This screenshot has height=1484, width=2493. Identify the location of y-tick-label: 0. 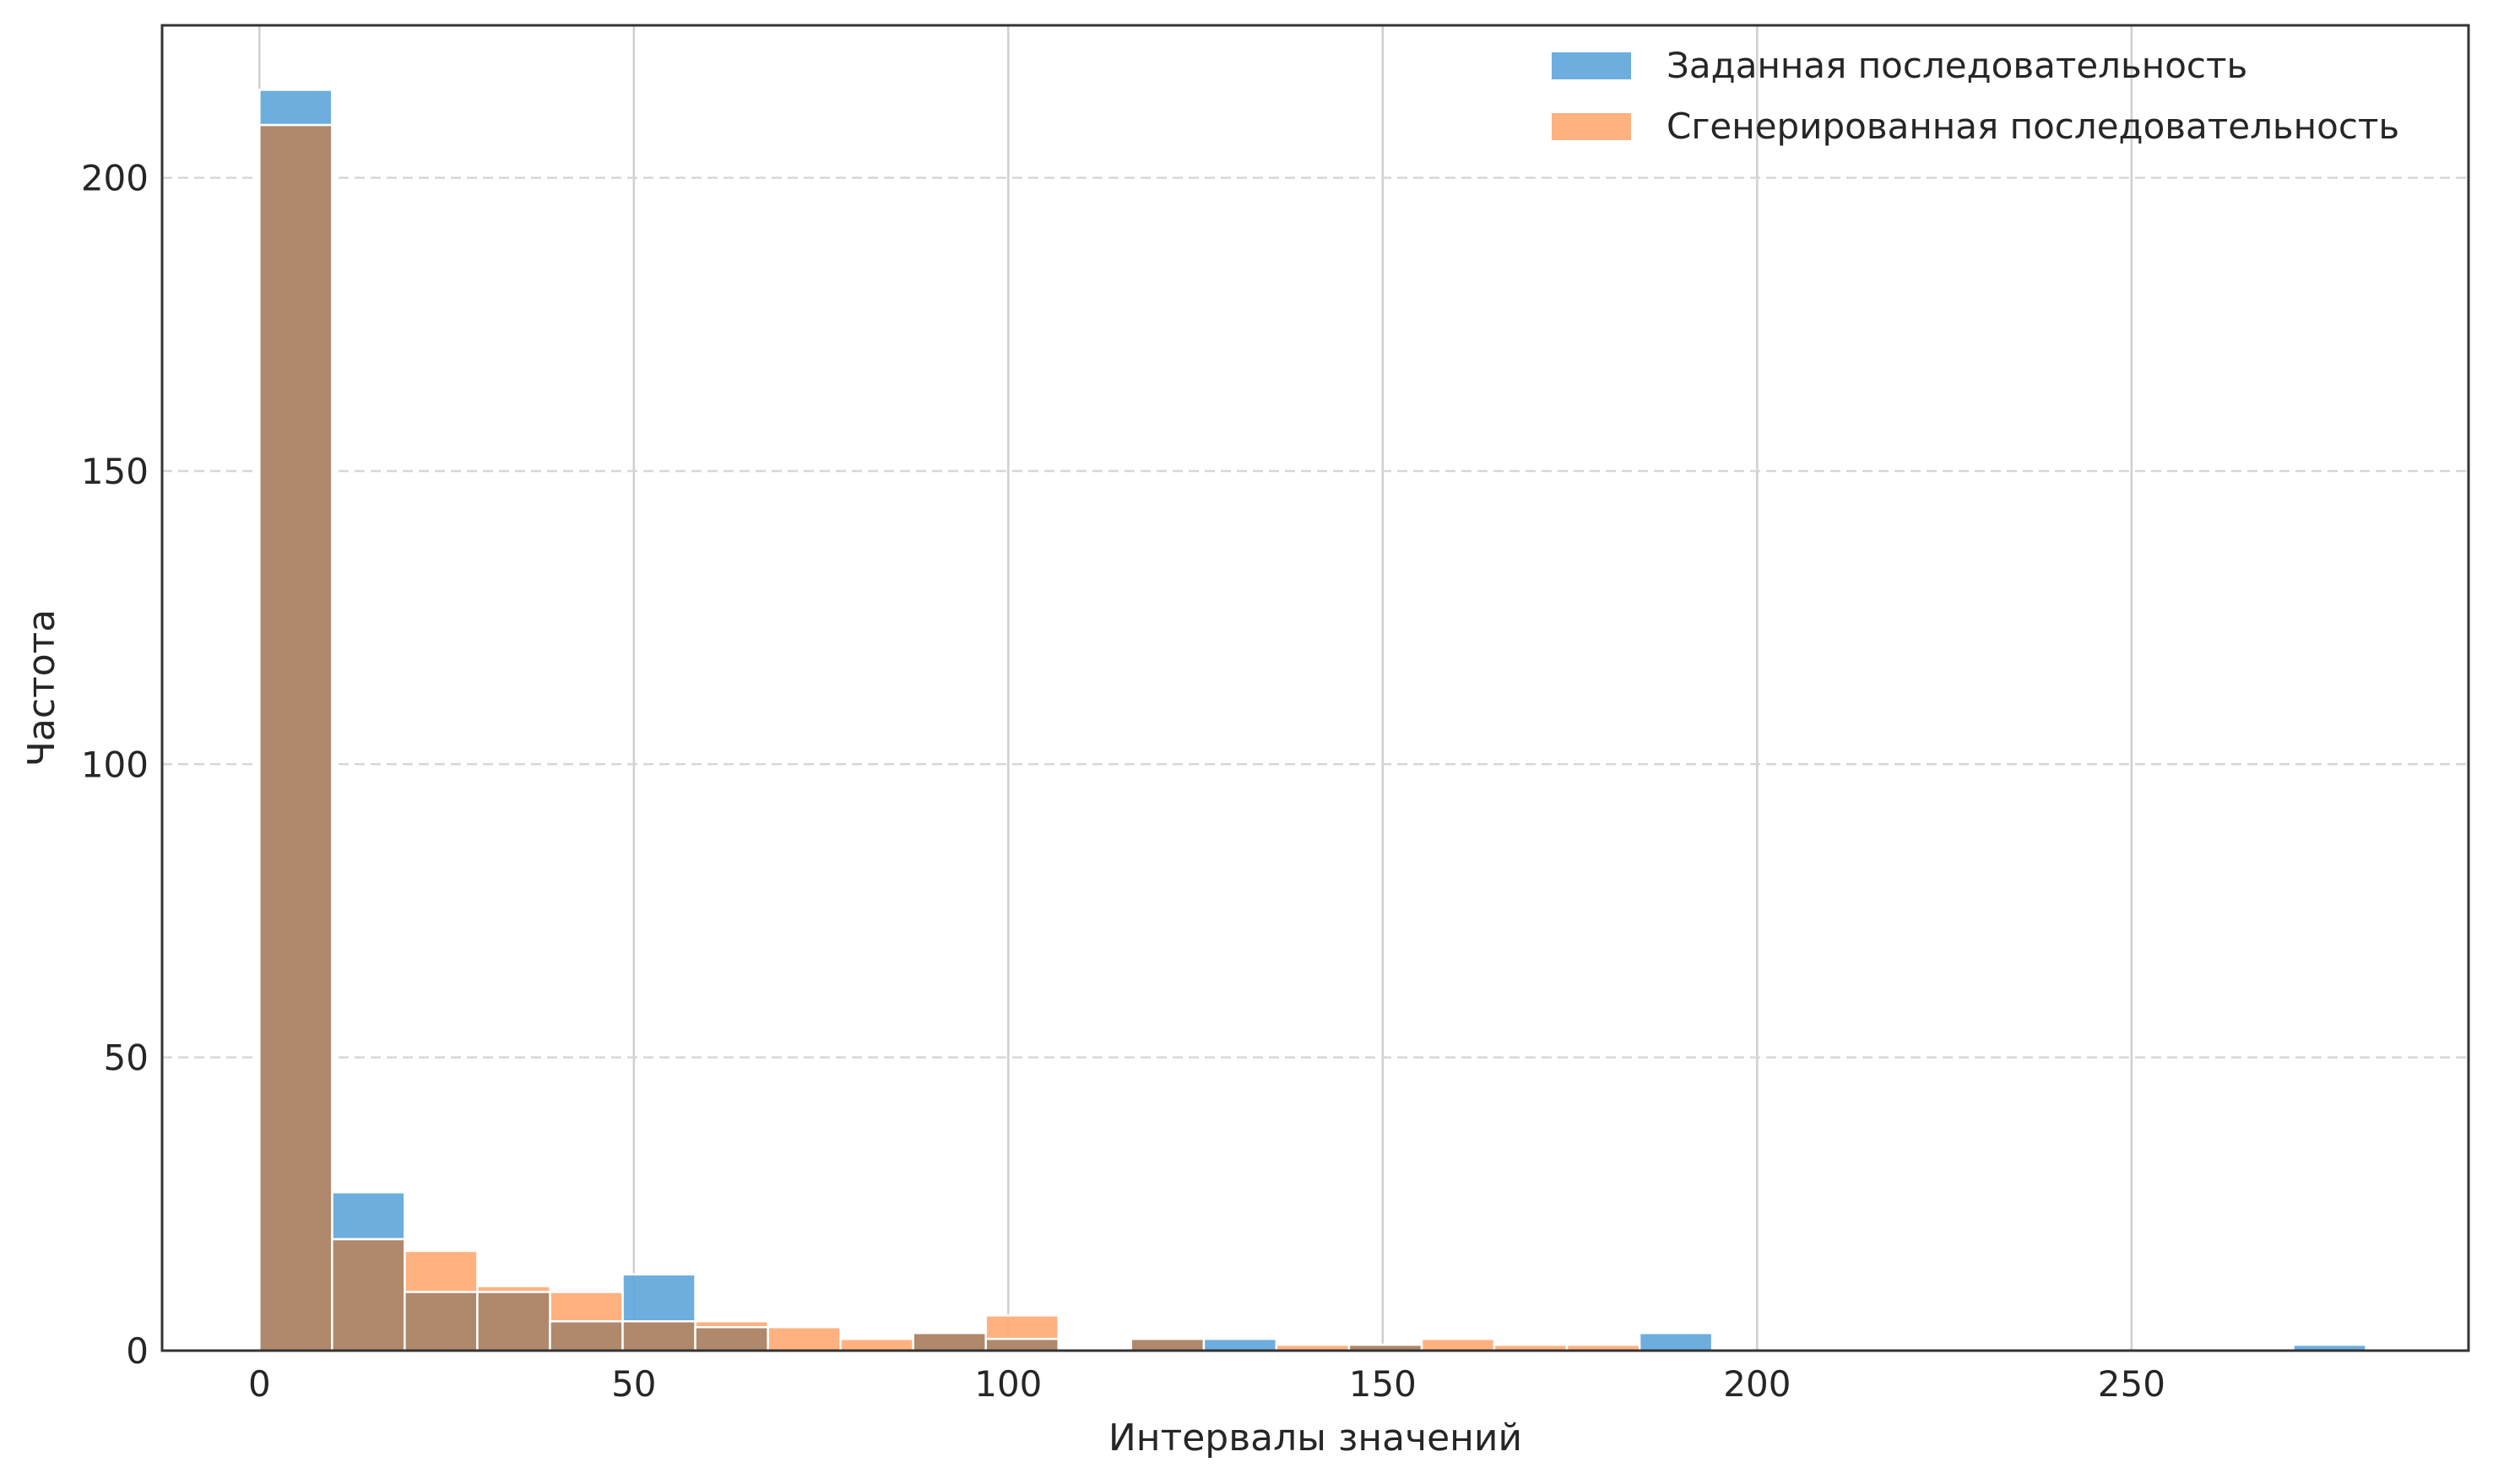
(137, 1351).